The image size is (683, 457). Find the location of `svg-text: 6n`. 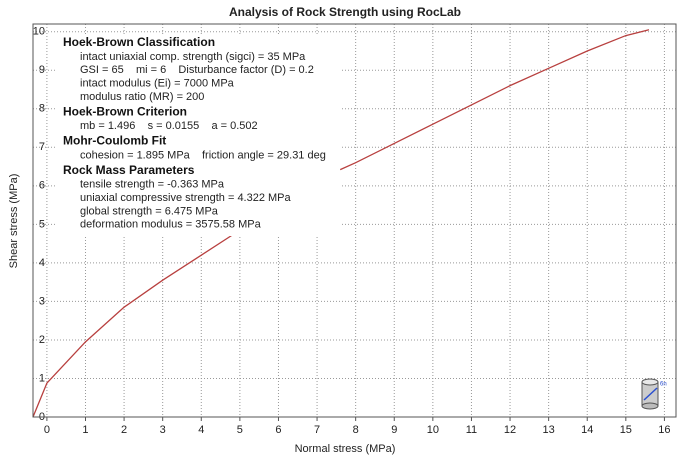

svg-text: 6n is located at coordinates (663, 385).